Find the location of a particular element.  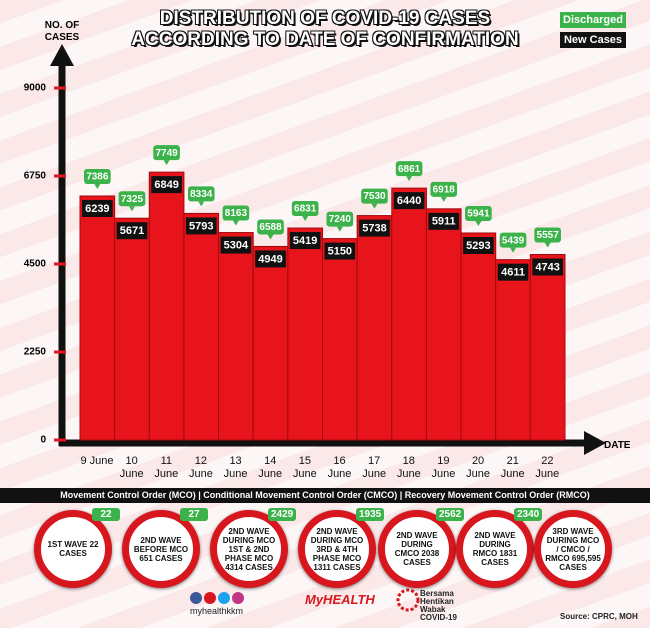

title-line: ACCORDING TO DATE OF CONFIRMATION is located at coordinates (325, 39).